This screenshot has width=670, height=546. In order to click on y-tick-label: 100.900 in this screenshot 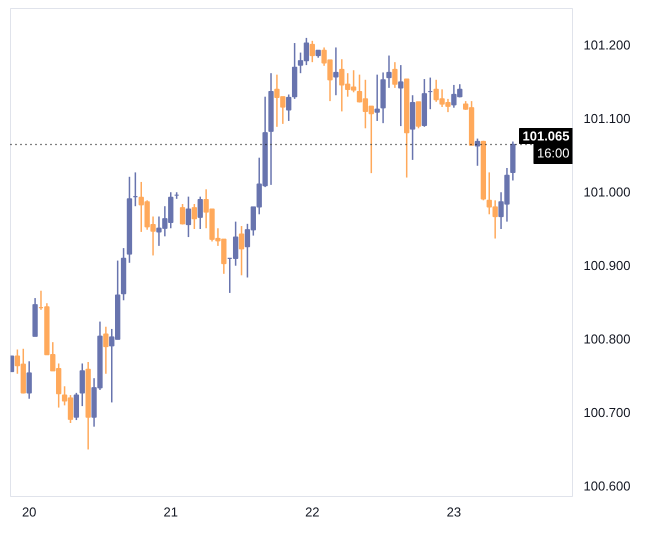, I will do `click(607, 266)`.